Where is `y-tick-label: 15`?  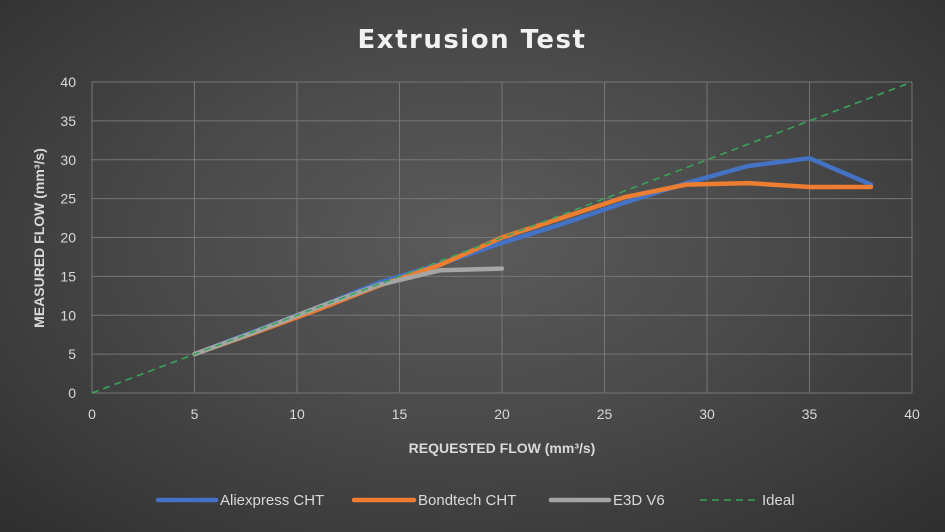
y-tick-label: 15 is located at coordinates (68, 276).